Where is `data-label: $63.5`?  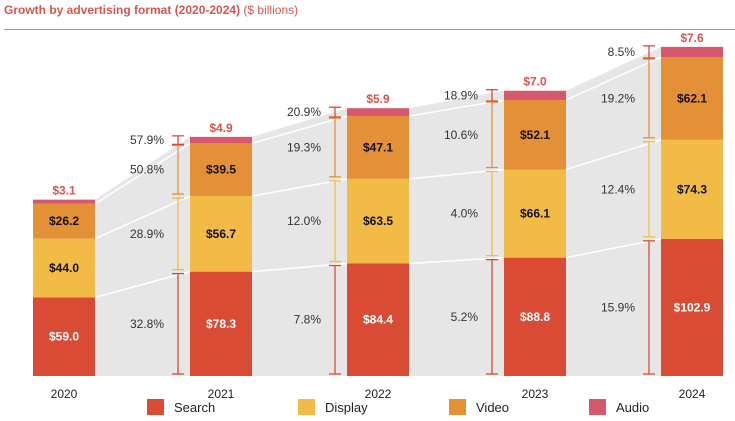
data-label: $63.5 is located at coordinates (378, 221).